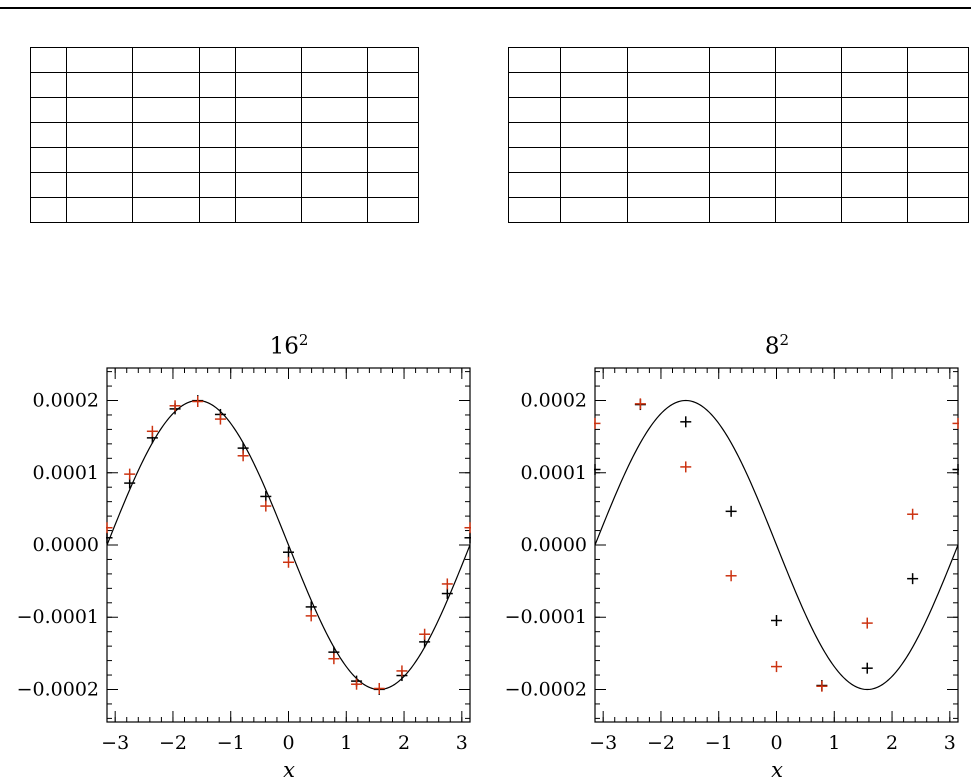 This screenshot has height=784, width=971. I want to click on y-tick-label: 0.0001, so click(554, 473).